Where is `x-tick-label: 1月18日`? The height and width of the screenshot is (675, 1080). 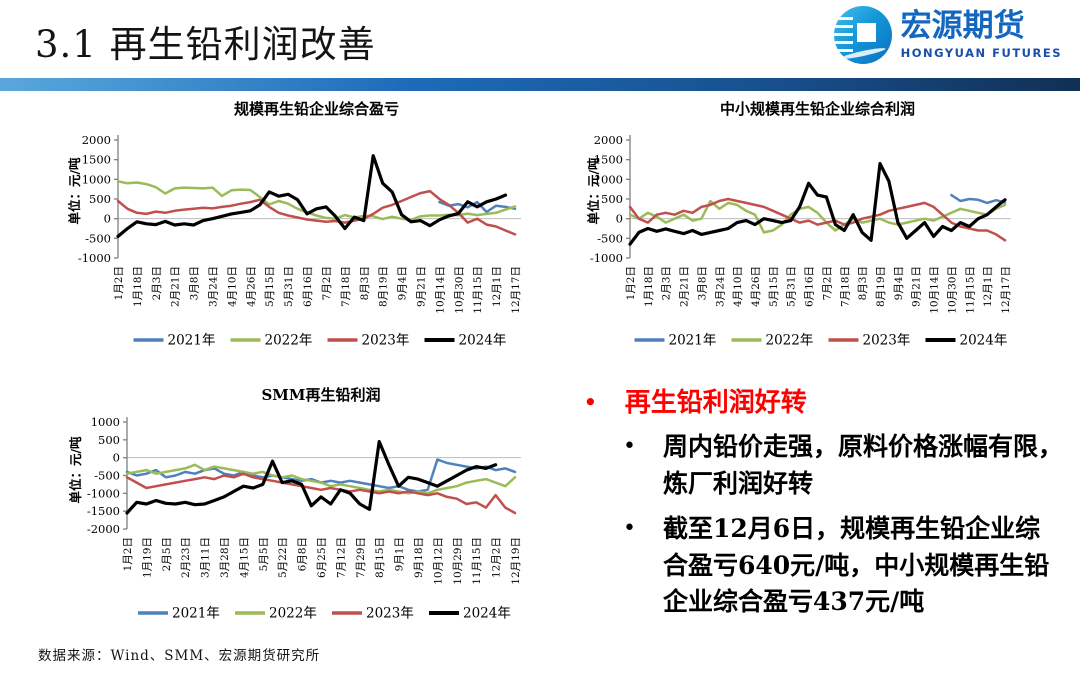
x-tick-label: 1月18日 is located at coordinates (138, 286).